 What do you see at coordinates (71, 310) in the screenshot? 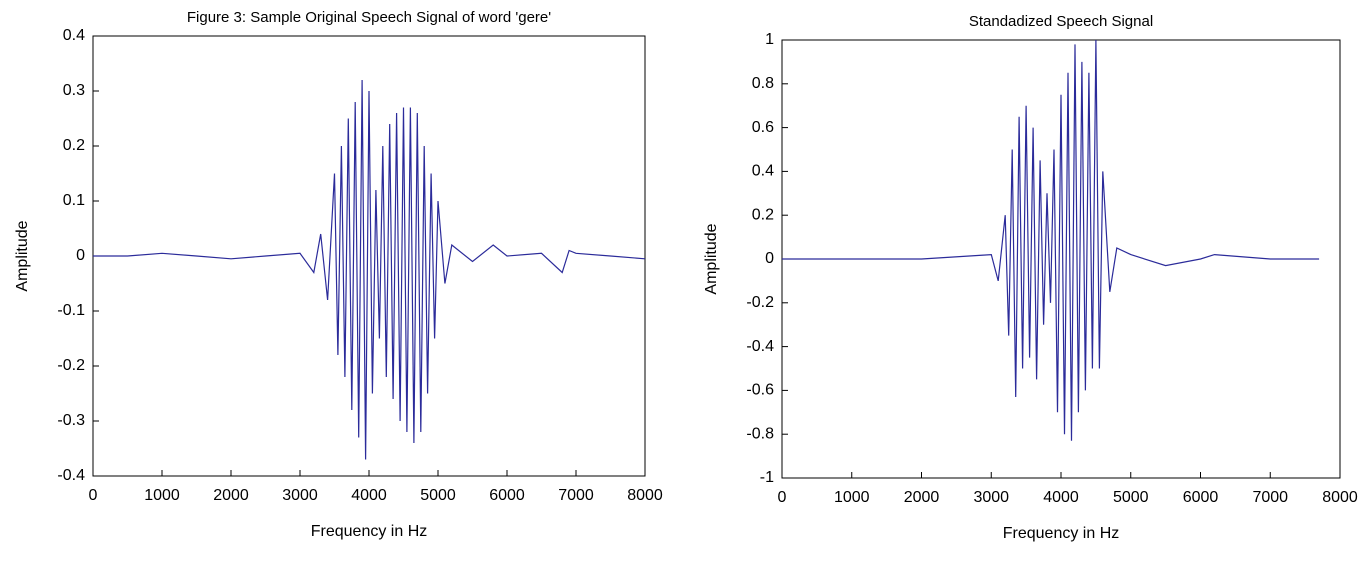
I see `y-tick-label: -0.1` at bounding box center [71, 310].